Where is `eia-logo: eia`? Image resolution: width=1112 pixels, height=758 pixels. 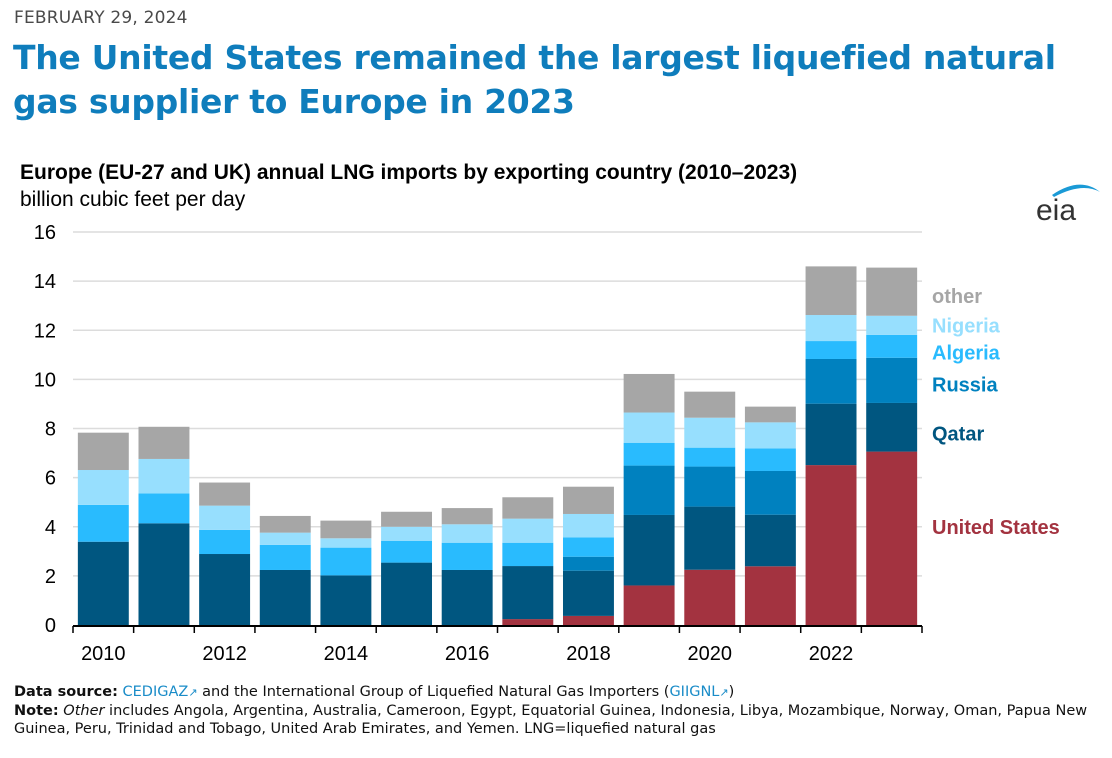 eia-logo: eia is located at coordinates (1070, 203).